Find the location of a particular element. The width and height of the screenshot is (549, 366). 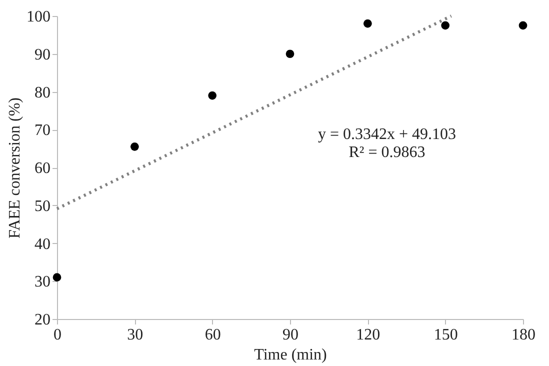

y-tick-label: 100 is located at coordinates (38, 17).